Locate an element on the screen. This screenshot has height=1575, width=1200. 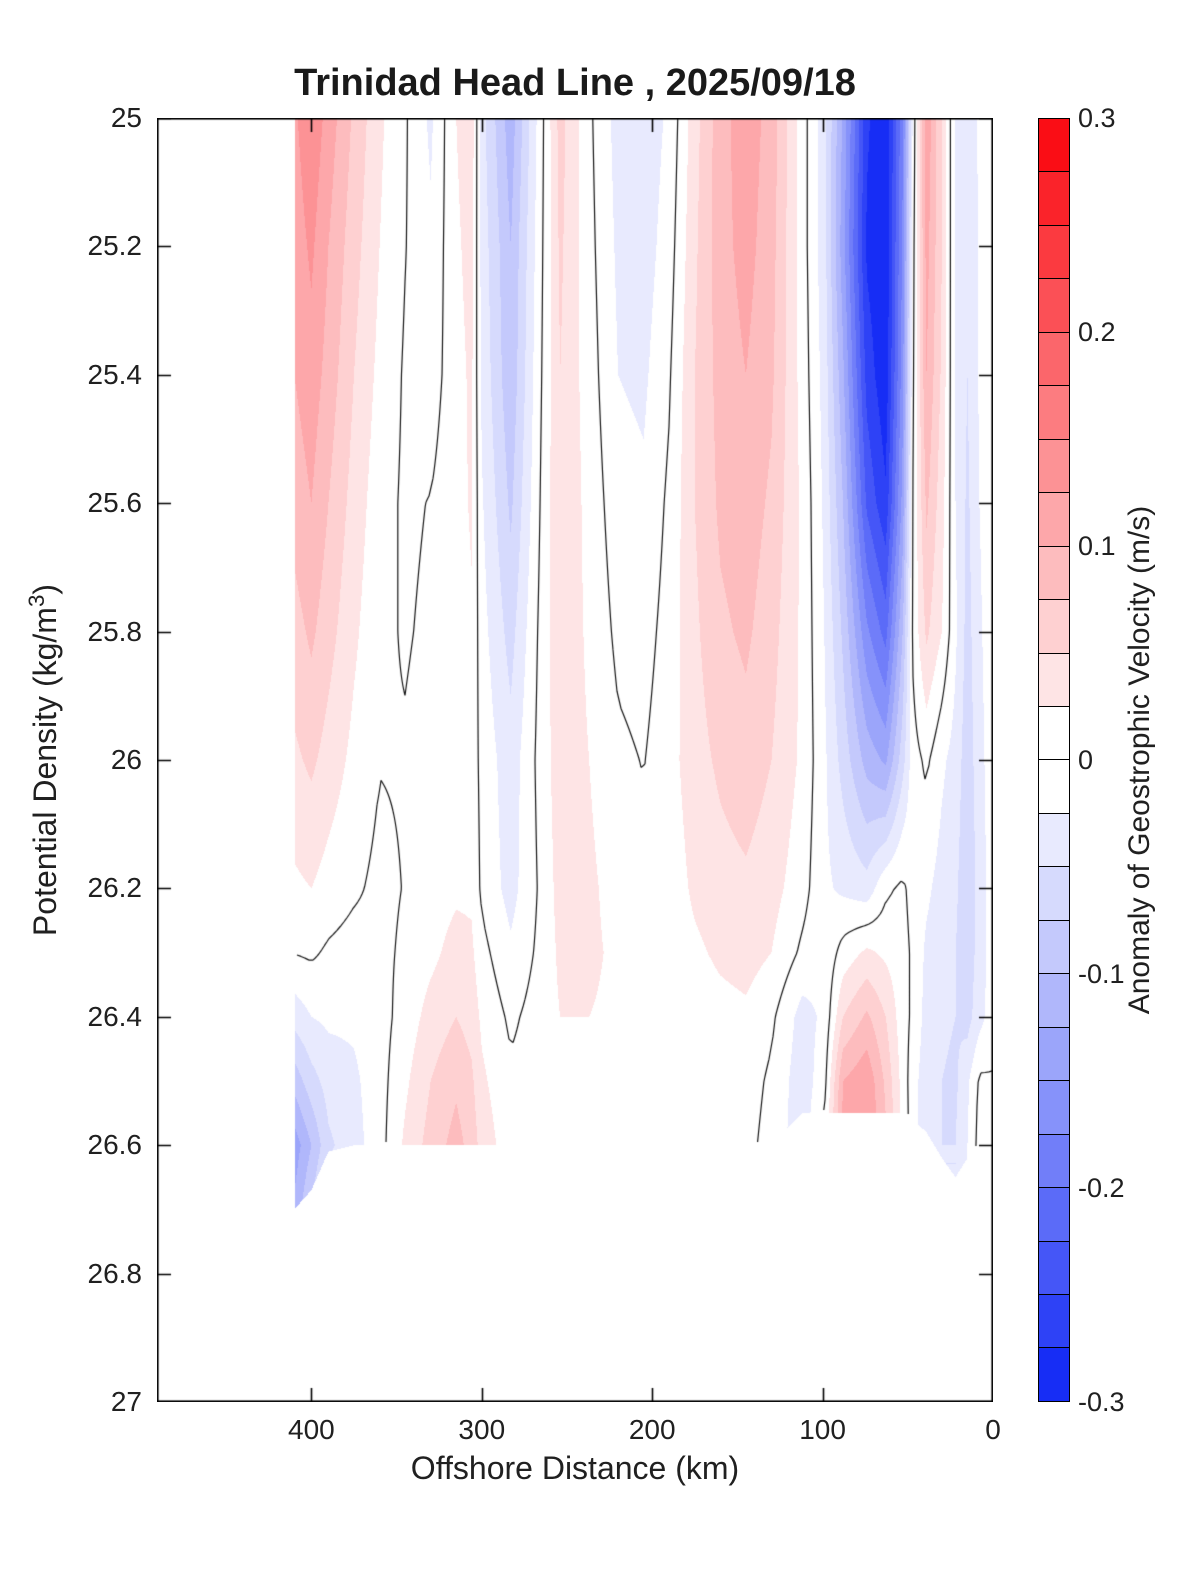
y-tick-label: 26.4 is located at coordinates (115, 1016).